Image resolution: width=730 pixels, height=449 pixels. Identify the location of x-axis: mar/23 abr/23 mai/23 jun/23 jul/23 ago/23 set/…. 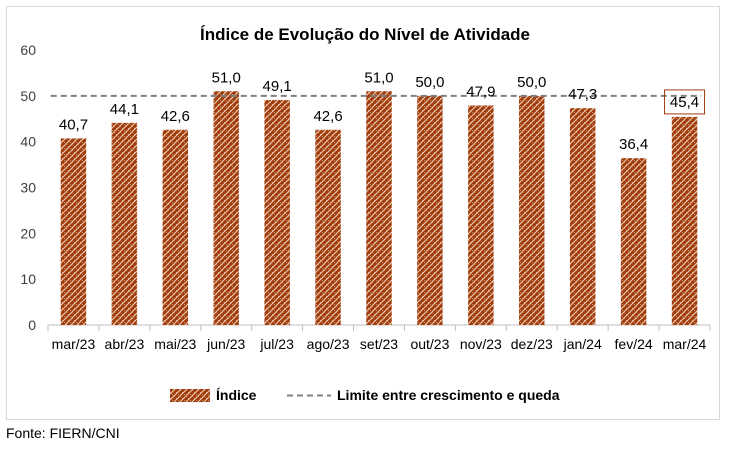
(379, 338).